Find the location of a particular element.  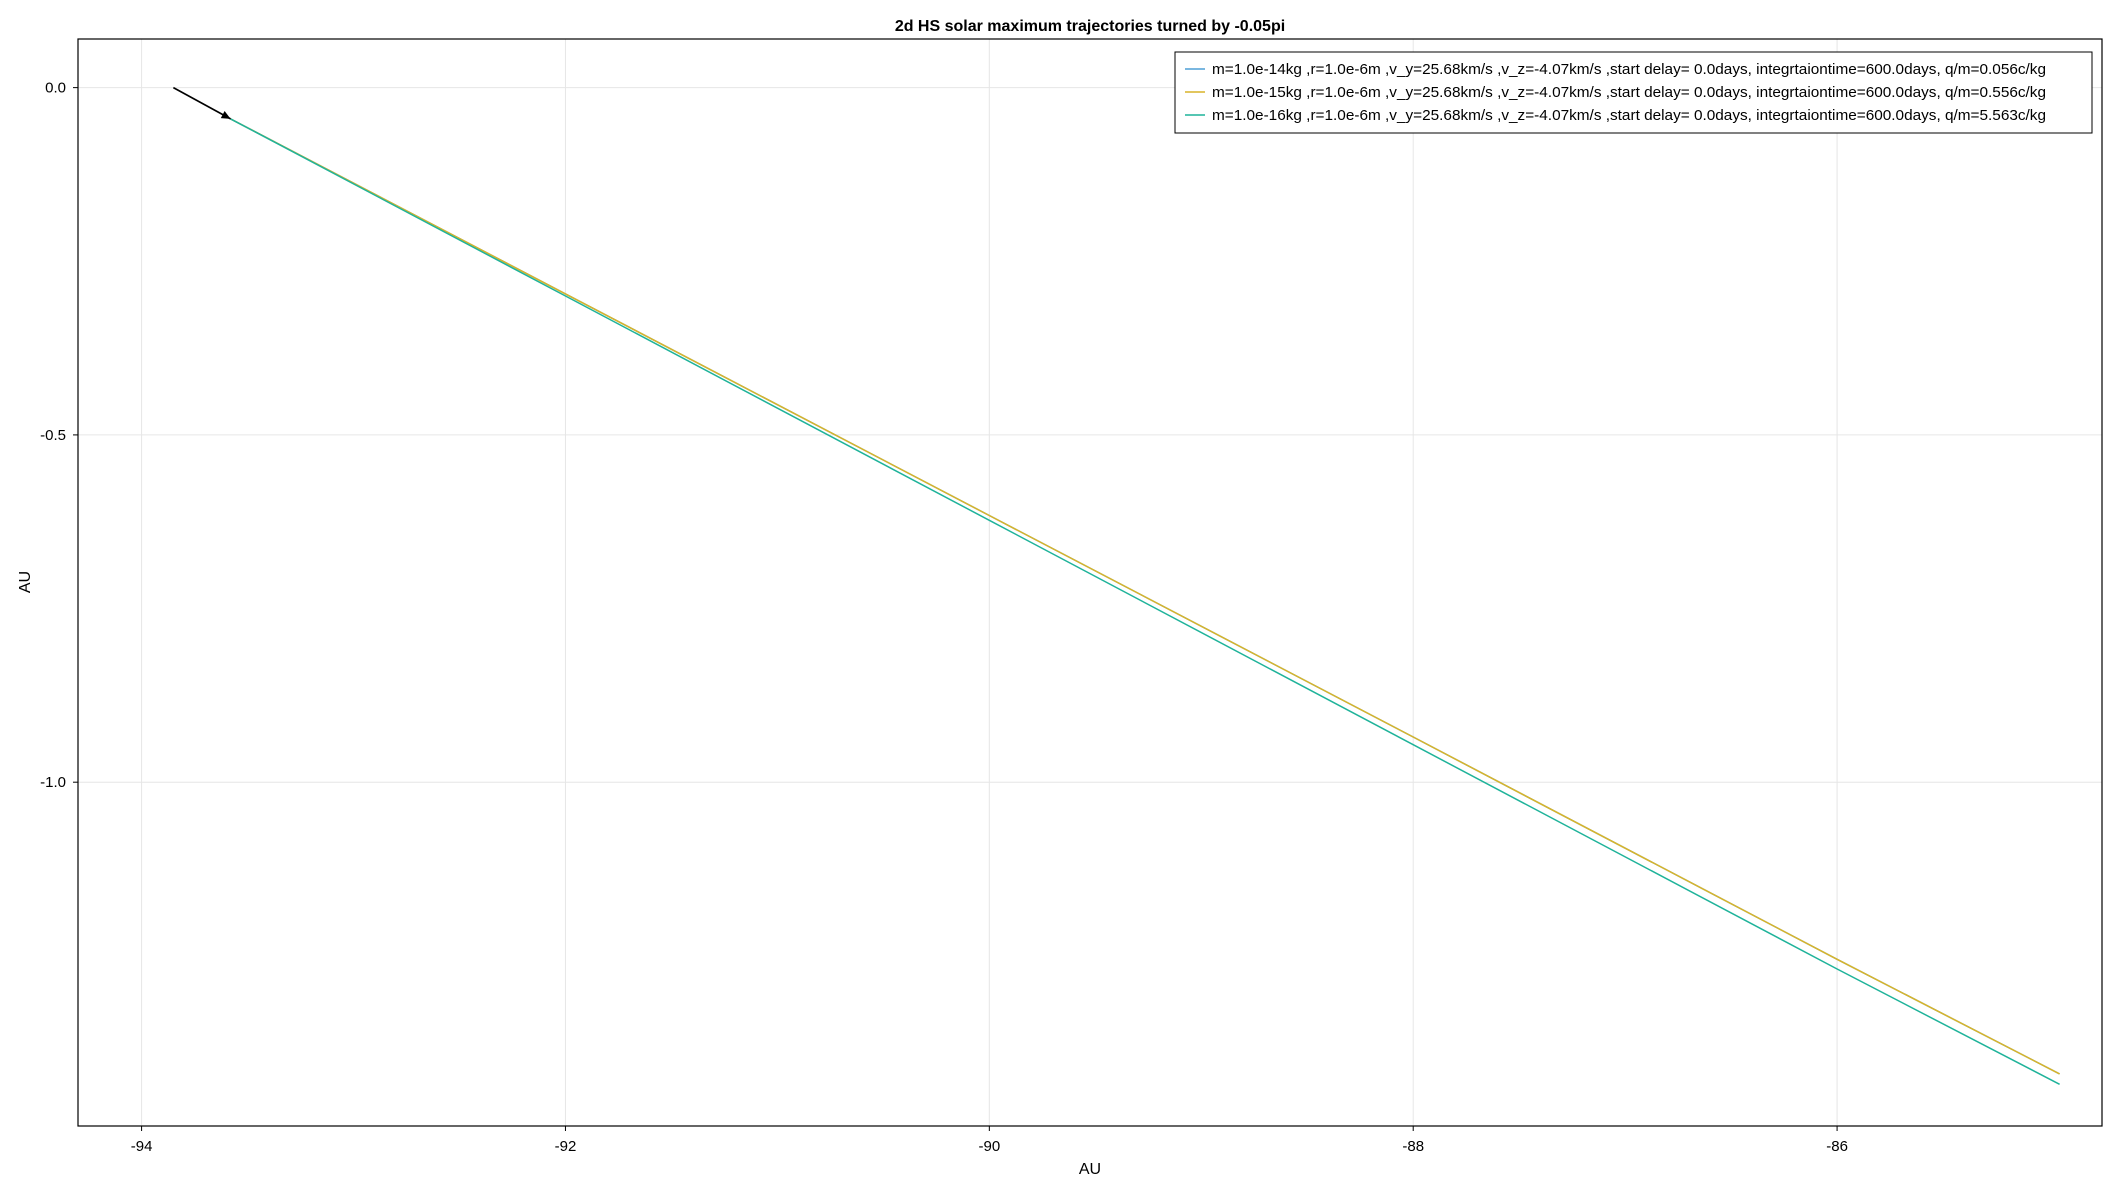

x-tick-label: -90 is located at coordinates (989, 1146).